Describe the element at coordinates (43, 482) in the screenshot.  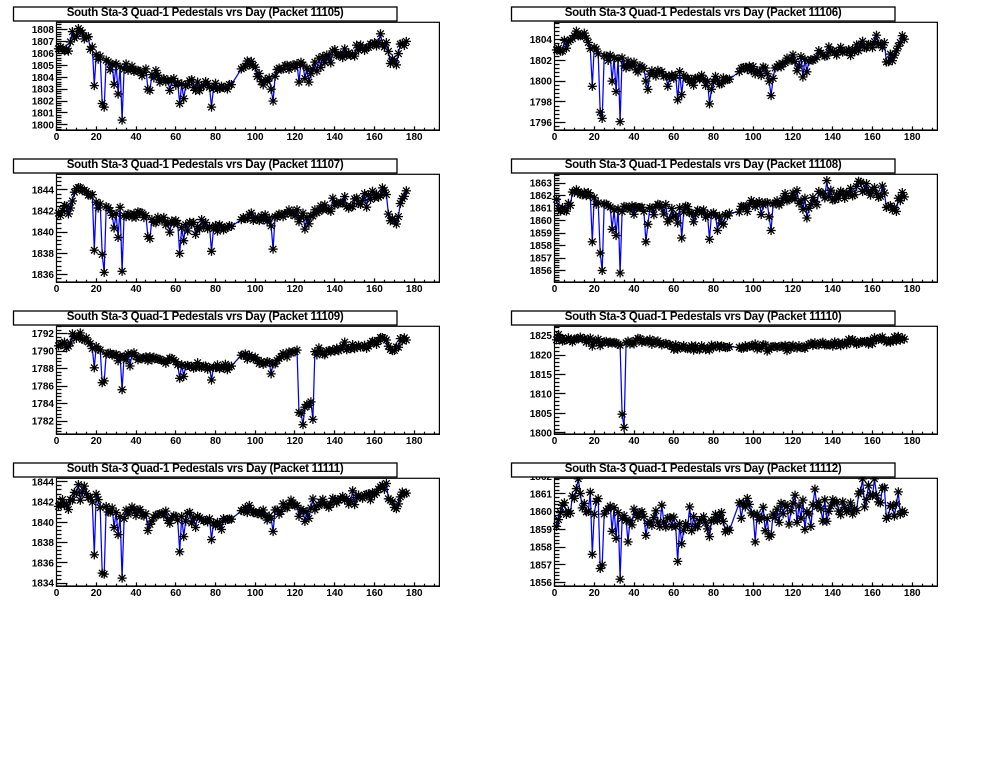
I see `svg-text: 1844` at that location.